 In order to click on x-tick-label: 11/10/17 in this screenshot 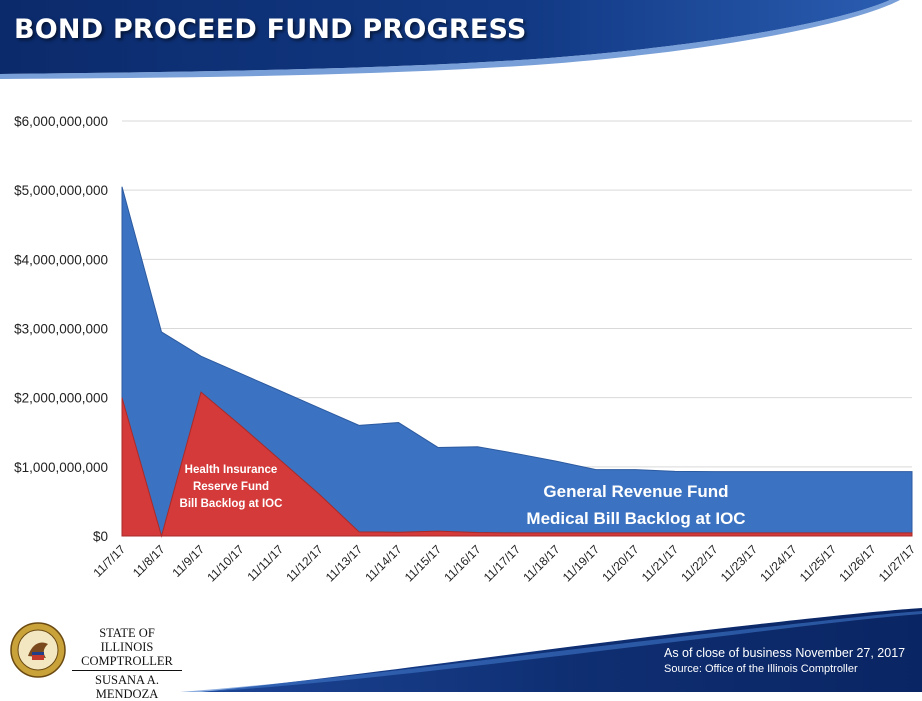, I will do `click(225, 563)`.